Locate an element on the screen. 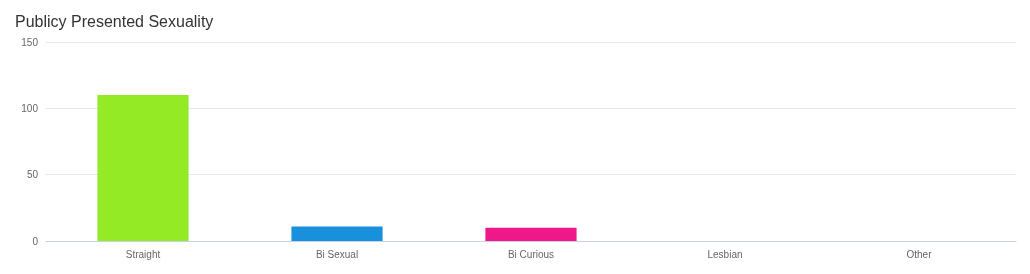  y-tick-label: 150 is located at coordinates (30, 42).